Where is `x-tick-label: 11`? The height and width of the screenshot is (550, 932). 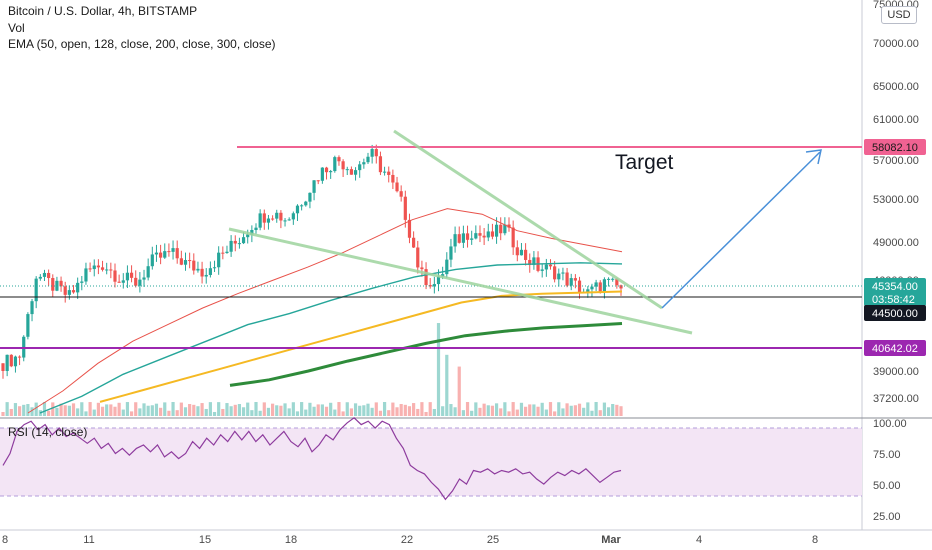
x-tick-label: 11 is located at coordinates (88, 540).